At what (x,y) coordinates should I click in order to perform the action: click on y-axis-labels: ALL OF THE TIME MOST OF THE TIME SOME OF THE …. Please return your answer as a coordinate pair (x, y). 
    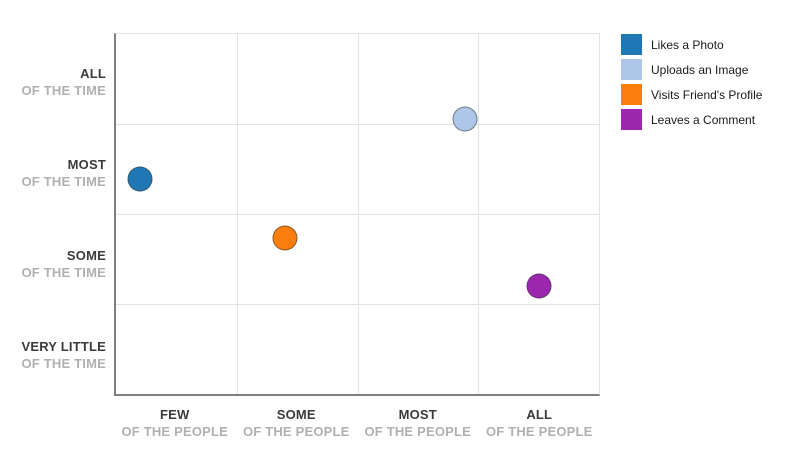
    Looking at the image, I should click on (53, 214).